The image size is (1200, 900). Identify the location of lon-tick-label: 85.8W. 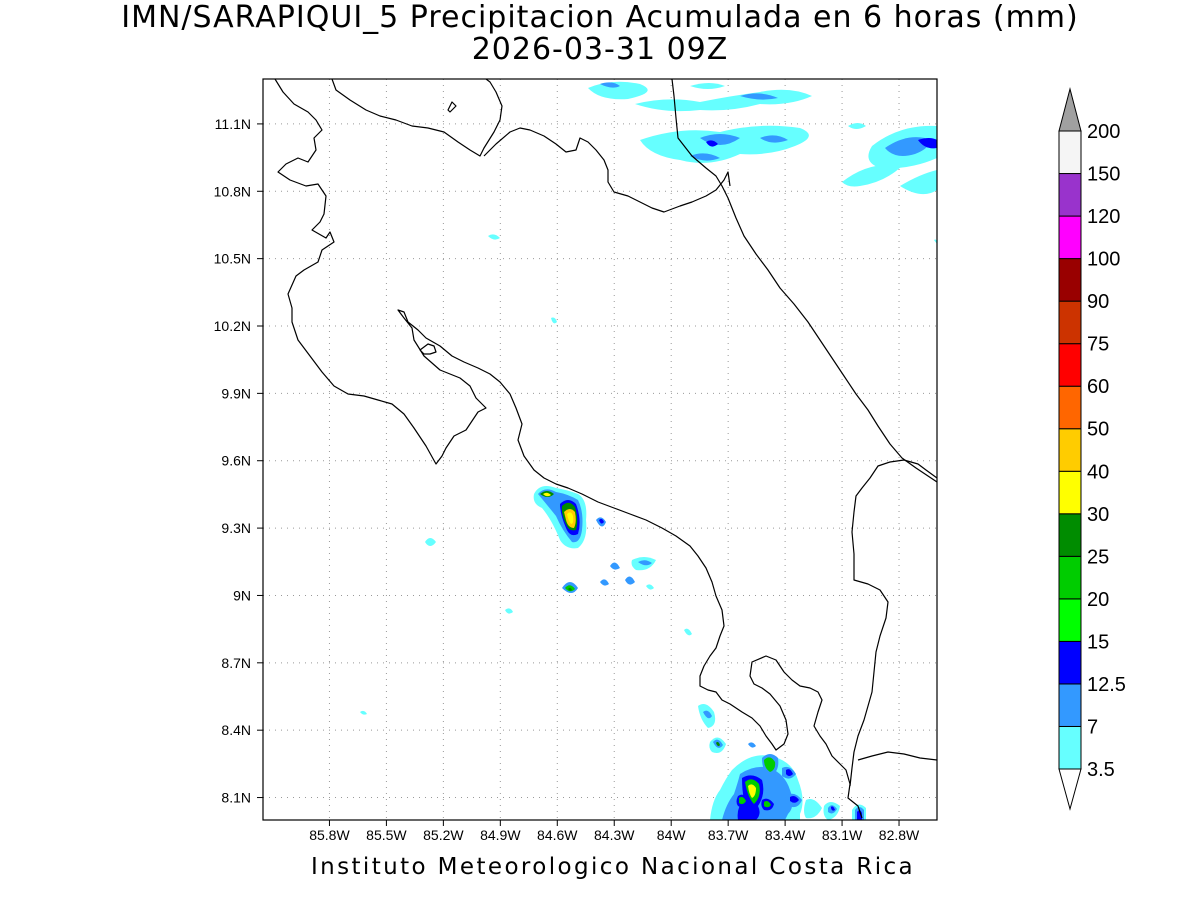
(329, 835).